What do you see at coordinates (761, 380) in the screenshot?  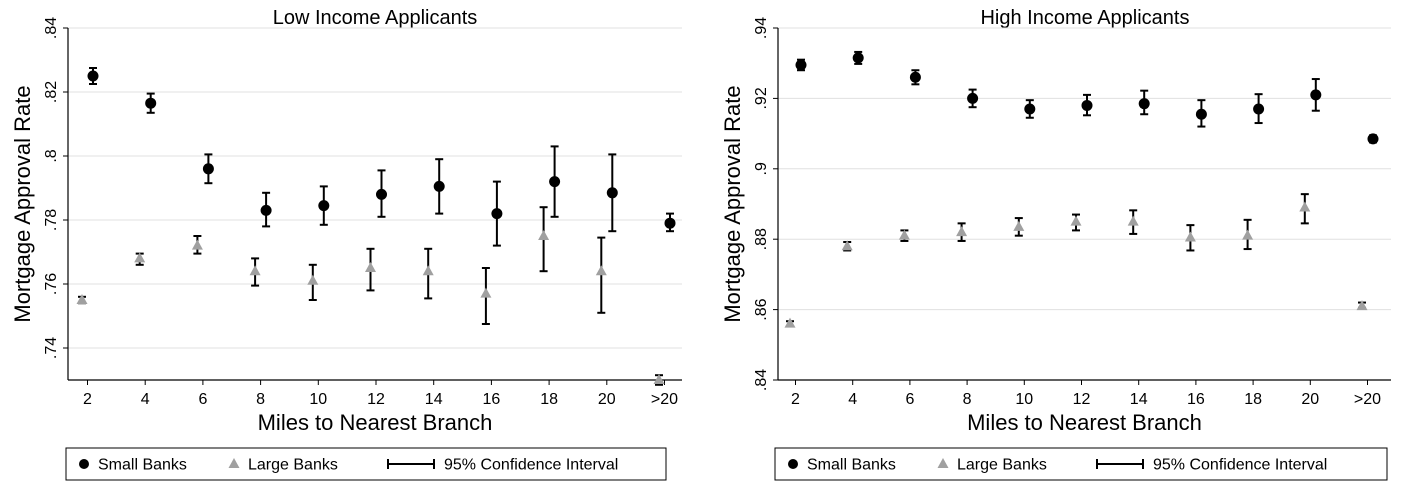 I see `y-tick-label: .84` at bounding box center [761, 380].